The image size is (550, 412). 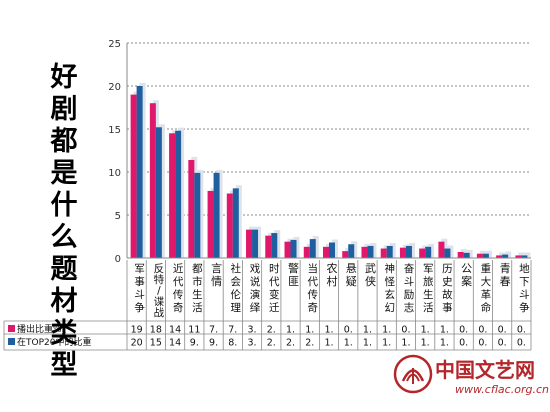 I want to click on category-label: 史, so click(x=447, y=282).